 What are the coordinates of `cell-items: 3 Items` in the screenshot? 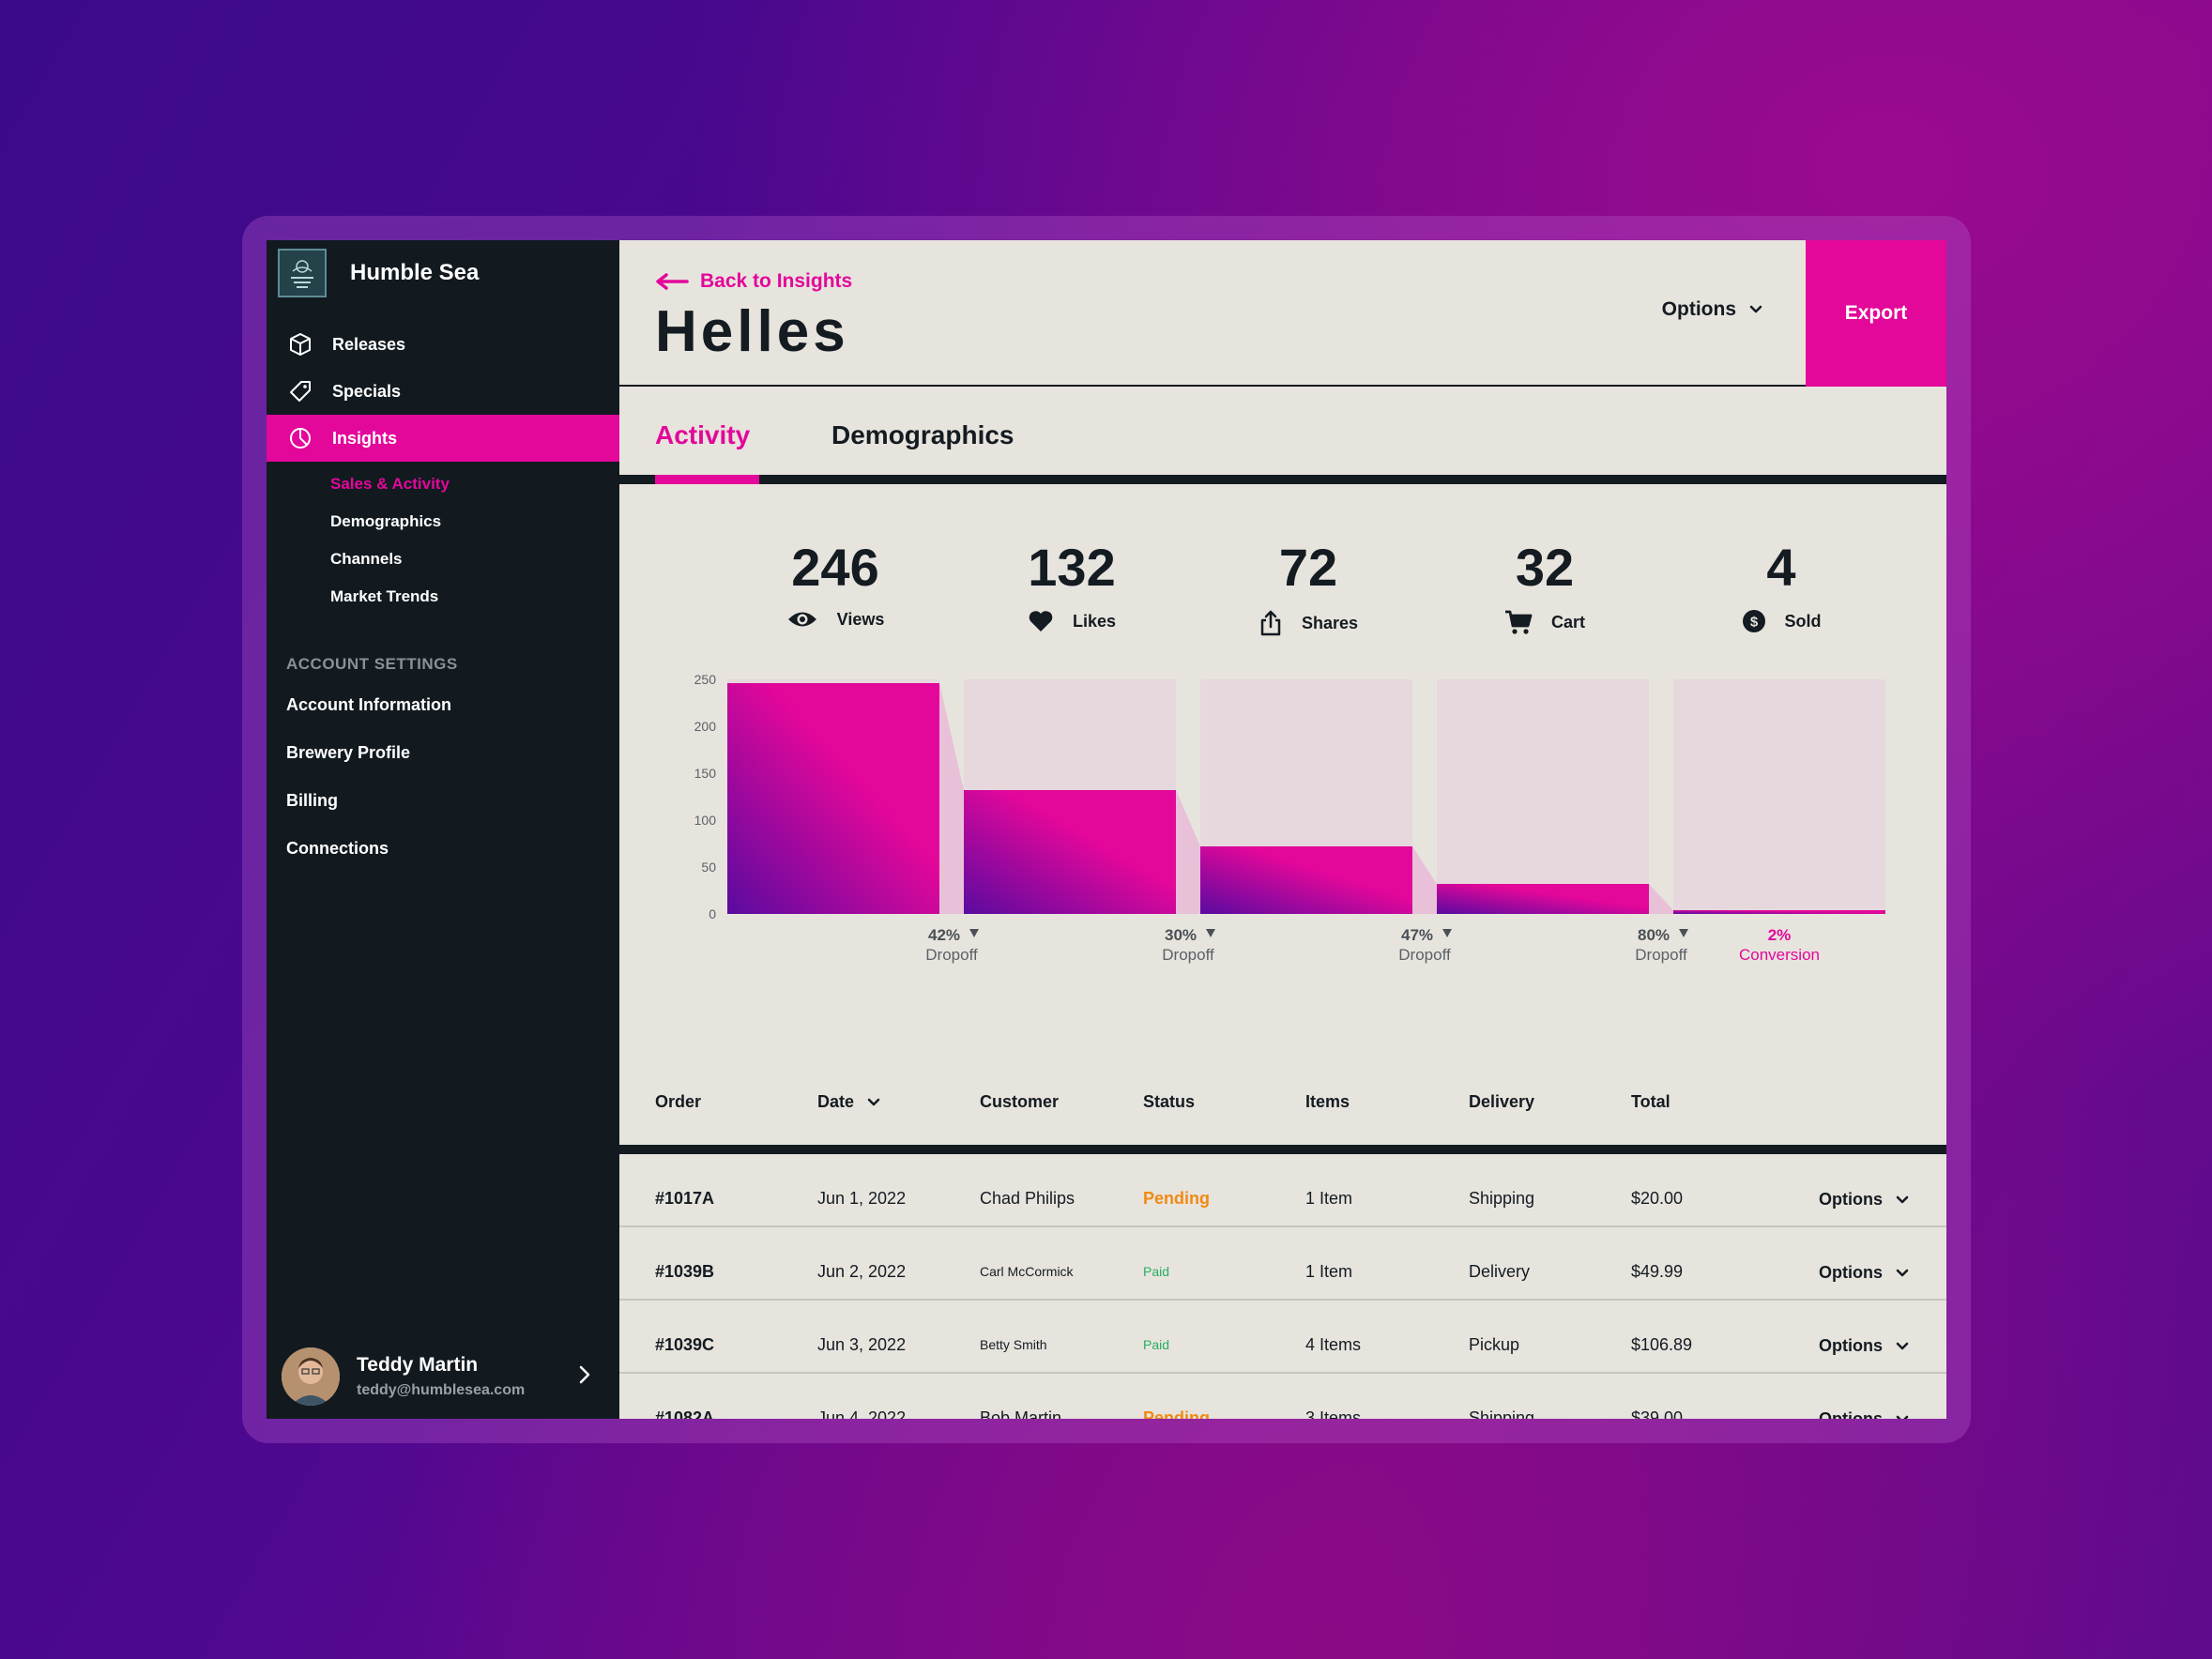 It's located at (1333, 1413).